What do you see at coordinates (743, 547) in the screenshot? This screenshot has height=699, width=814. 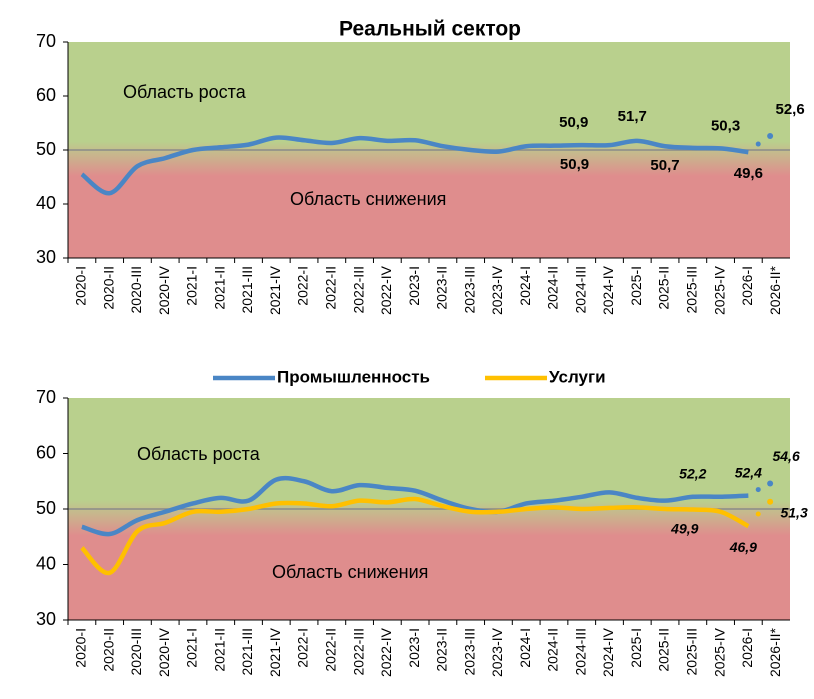 I see `data-label: 46,9` at bounding box center [743, 547].